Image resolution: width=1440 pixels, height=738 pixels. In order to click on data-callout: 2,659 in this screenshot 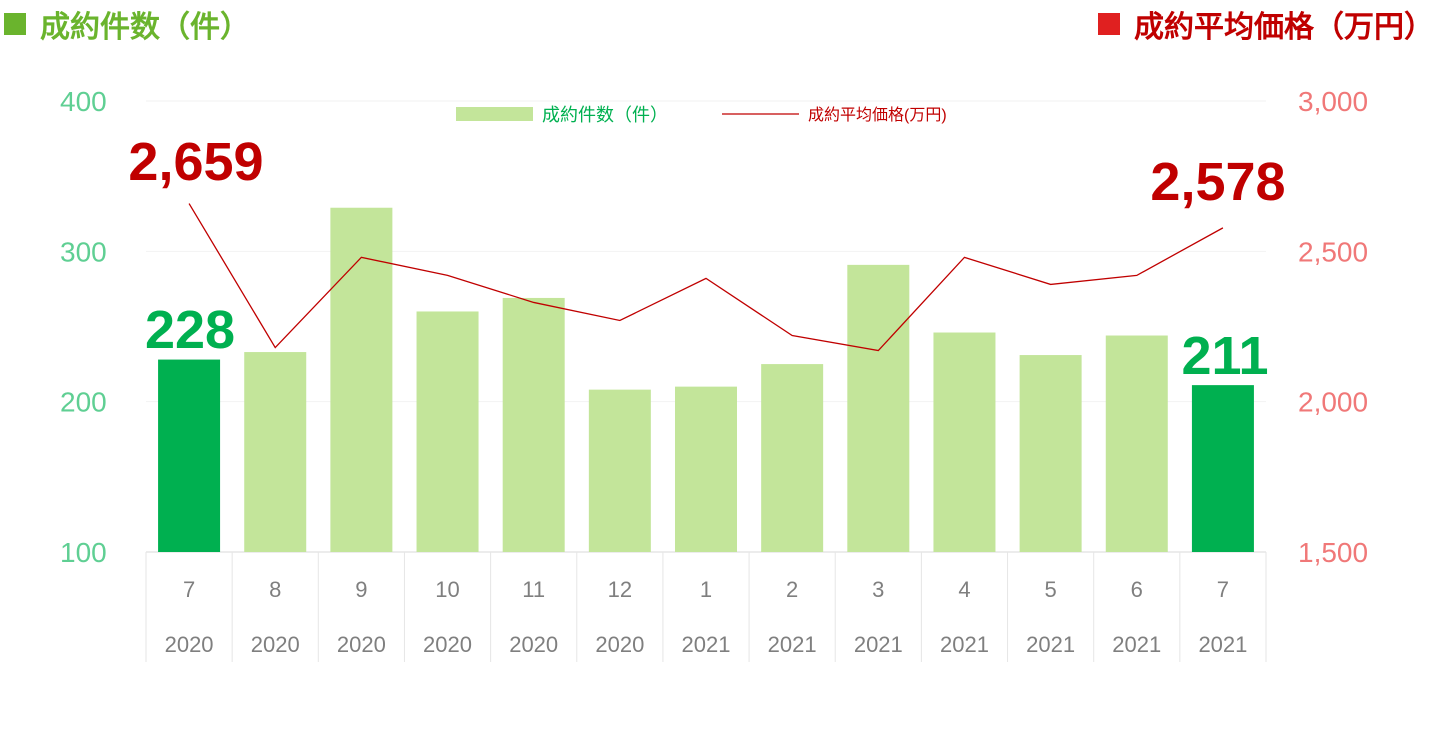, I will do `click(195, 162)`.